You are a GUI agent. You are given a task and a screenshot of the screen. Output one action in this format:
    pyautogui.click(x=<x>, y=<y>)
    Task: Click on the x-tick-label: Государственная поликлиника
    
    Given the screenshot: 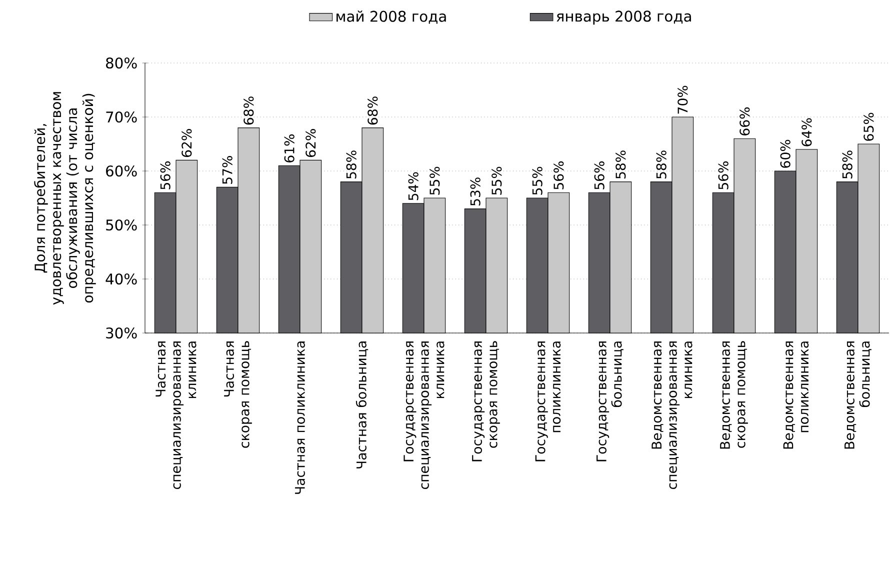 What is the action you would take?
    pyautogui.click(x=548, y=401)
    